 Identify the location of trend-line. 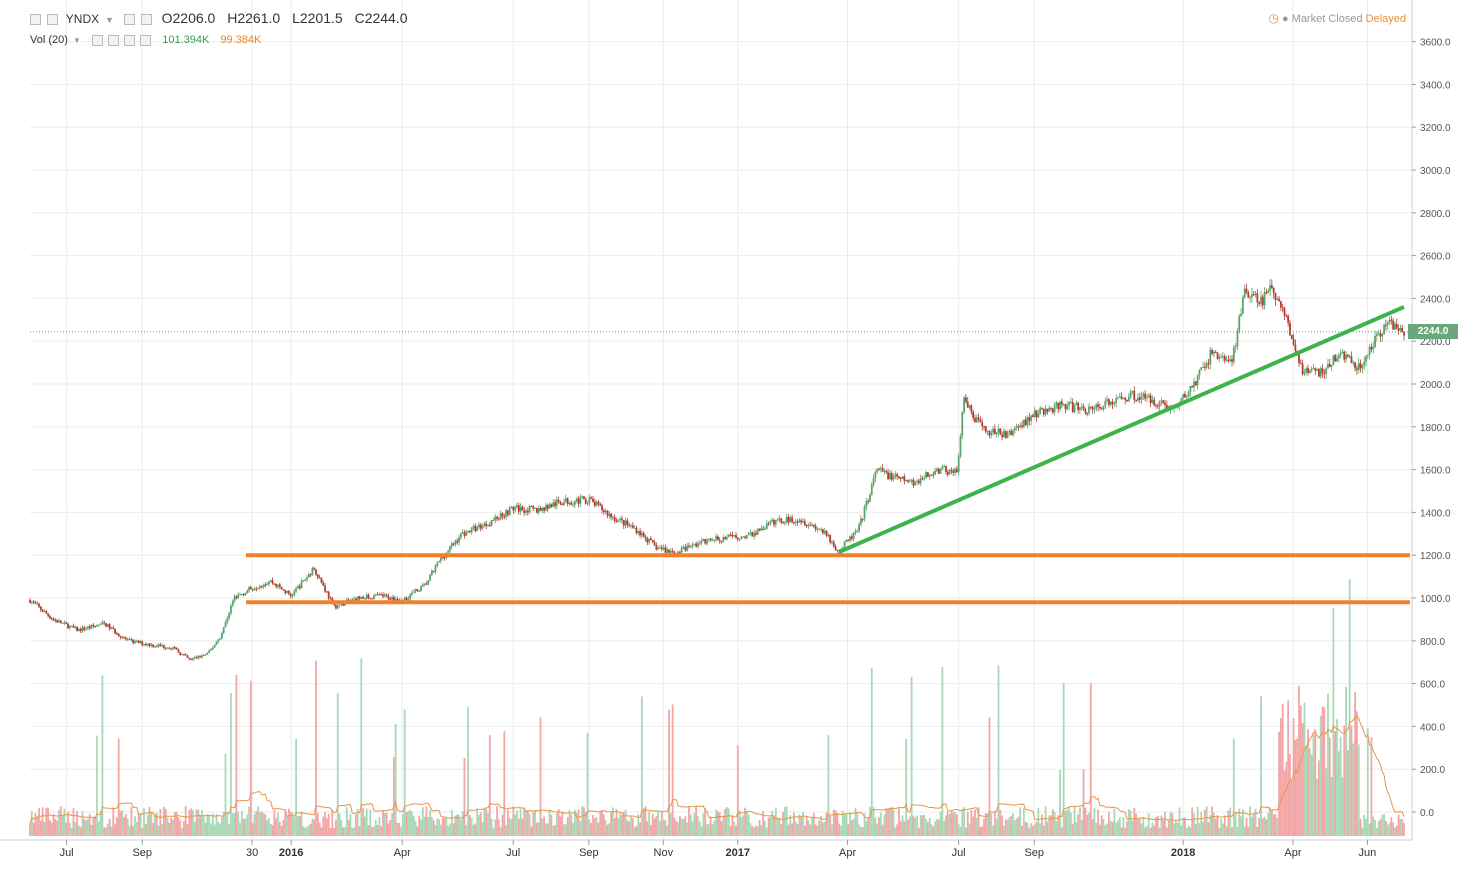
(1121, 429).